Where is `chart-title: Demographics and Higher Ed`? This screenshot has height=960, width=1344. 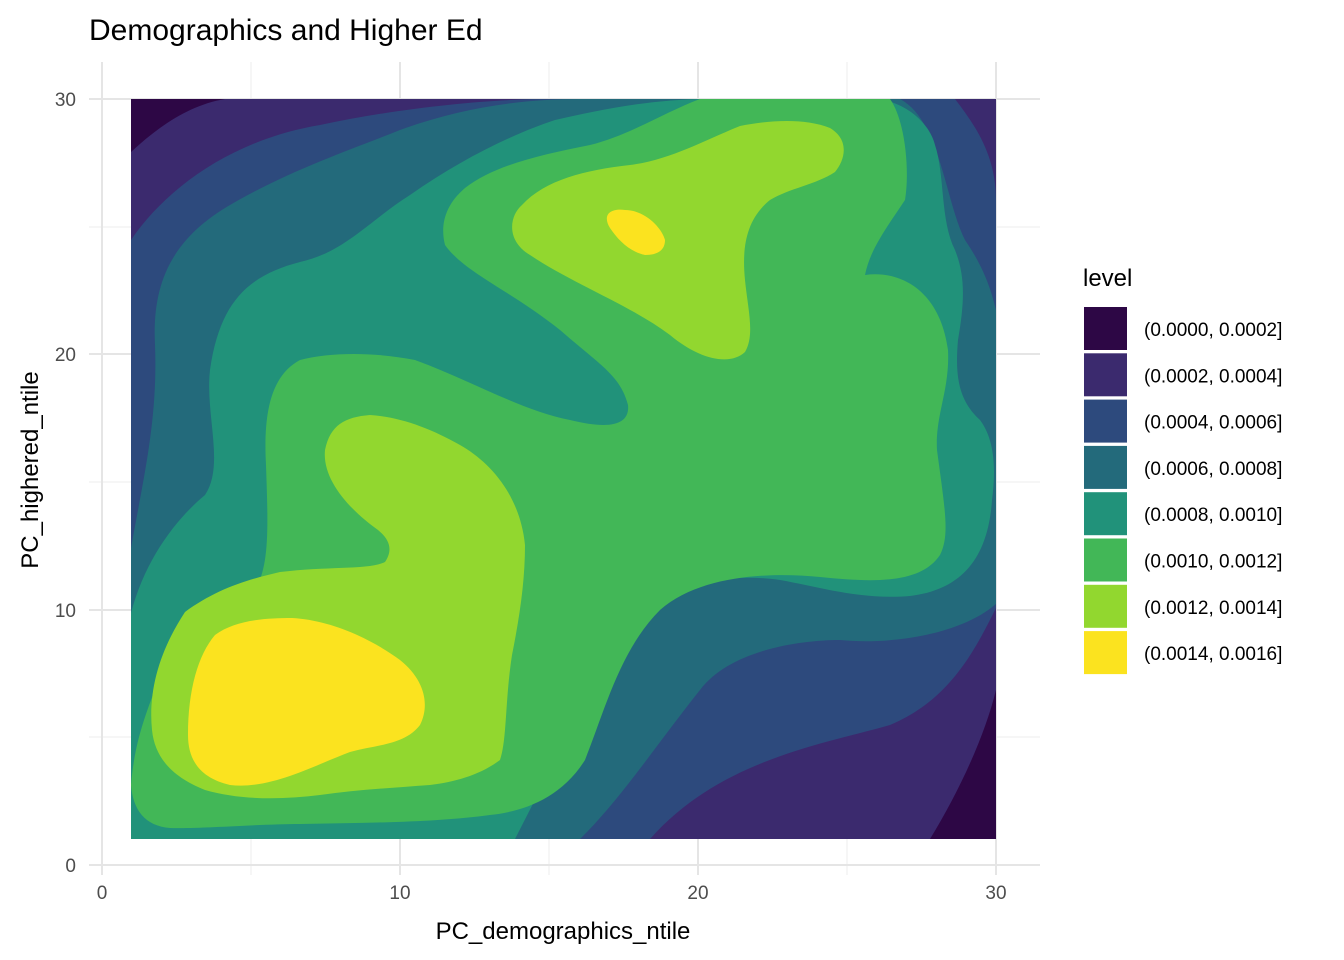 chart-title: Demographics and Higher Ed is located at coordinates (286, 30).